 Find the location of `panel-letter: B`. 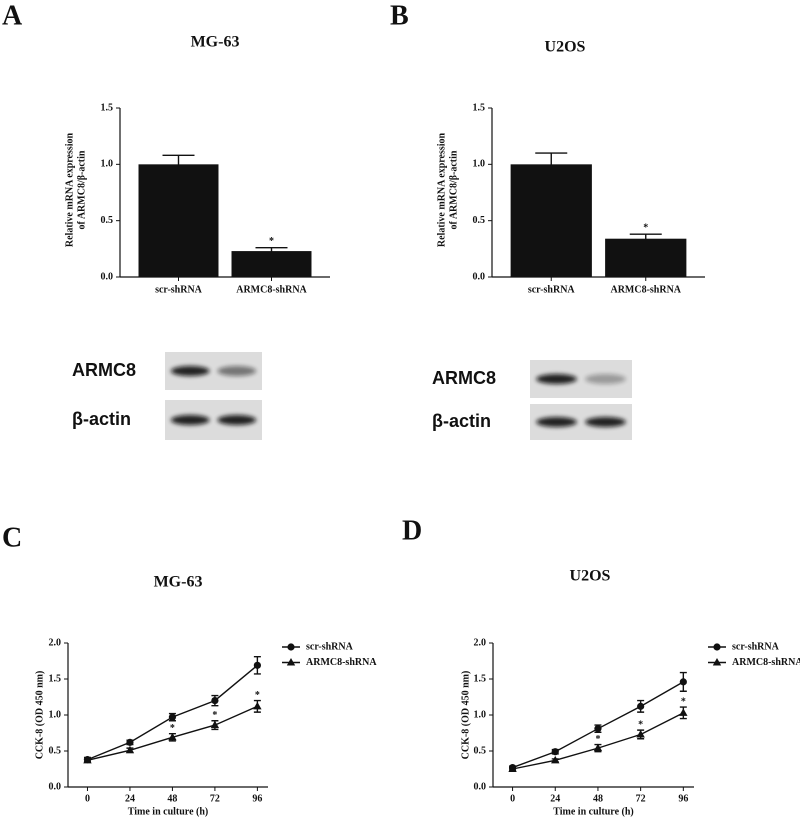

panel-letter: B is located at coordinates (399, 15).